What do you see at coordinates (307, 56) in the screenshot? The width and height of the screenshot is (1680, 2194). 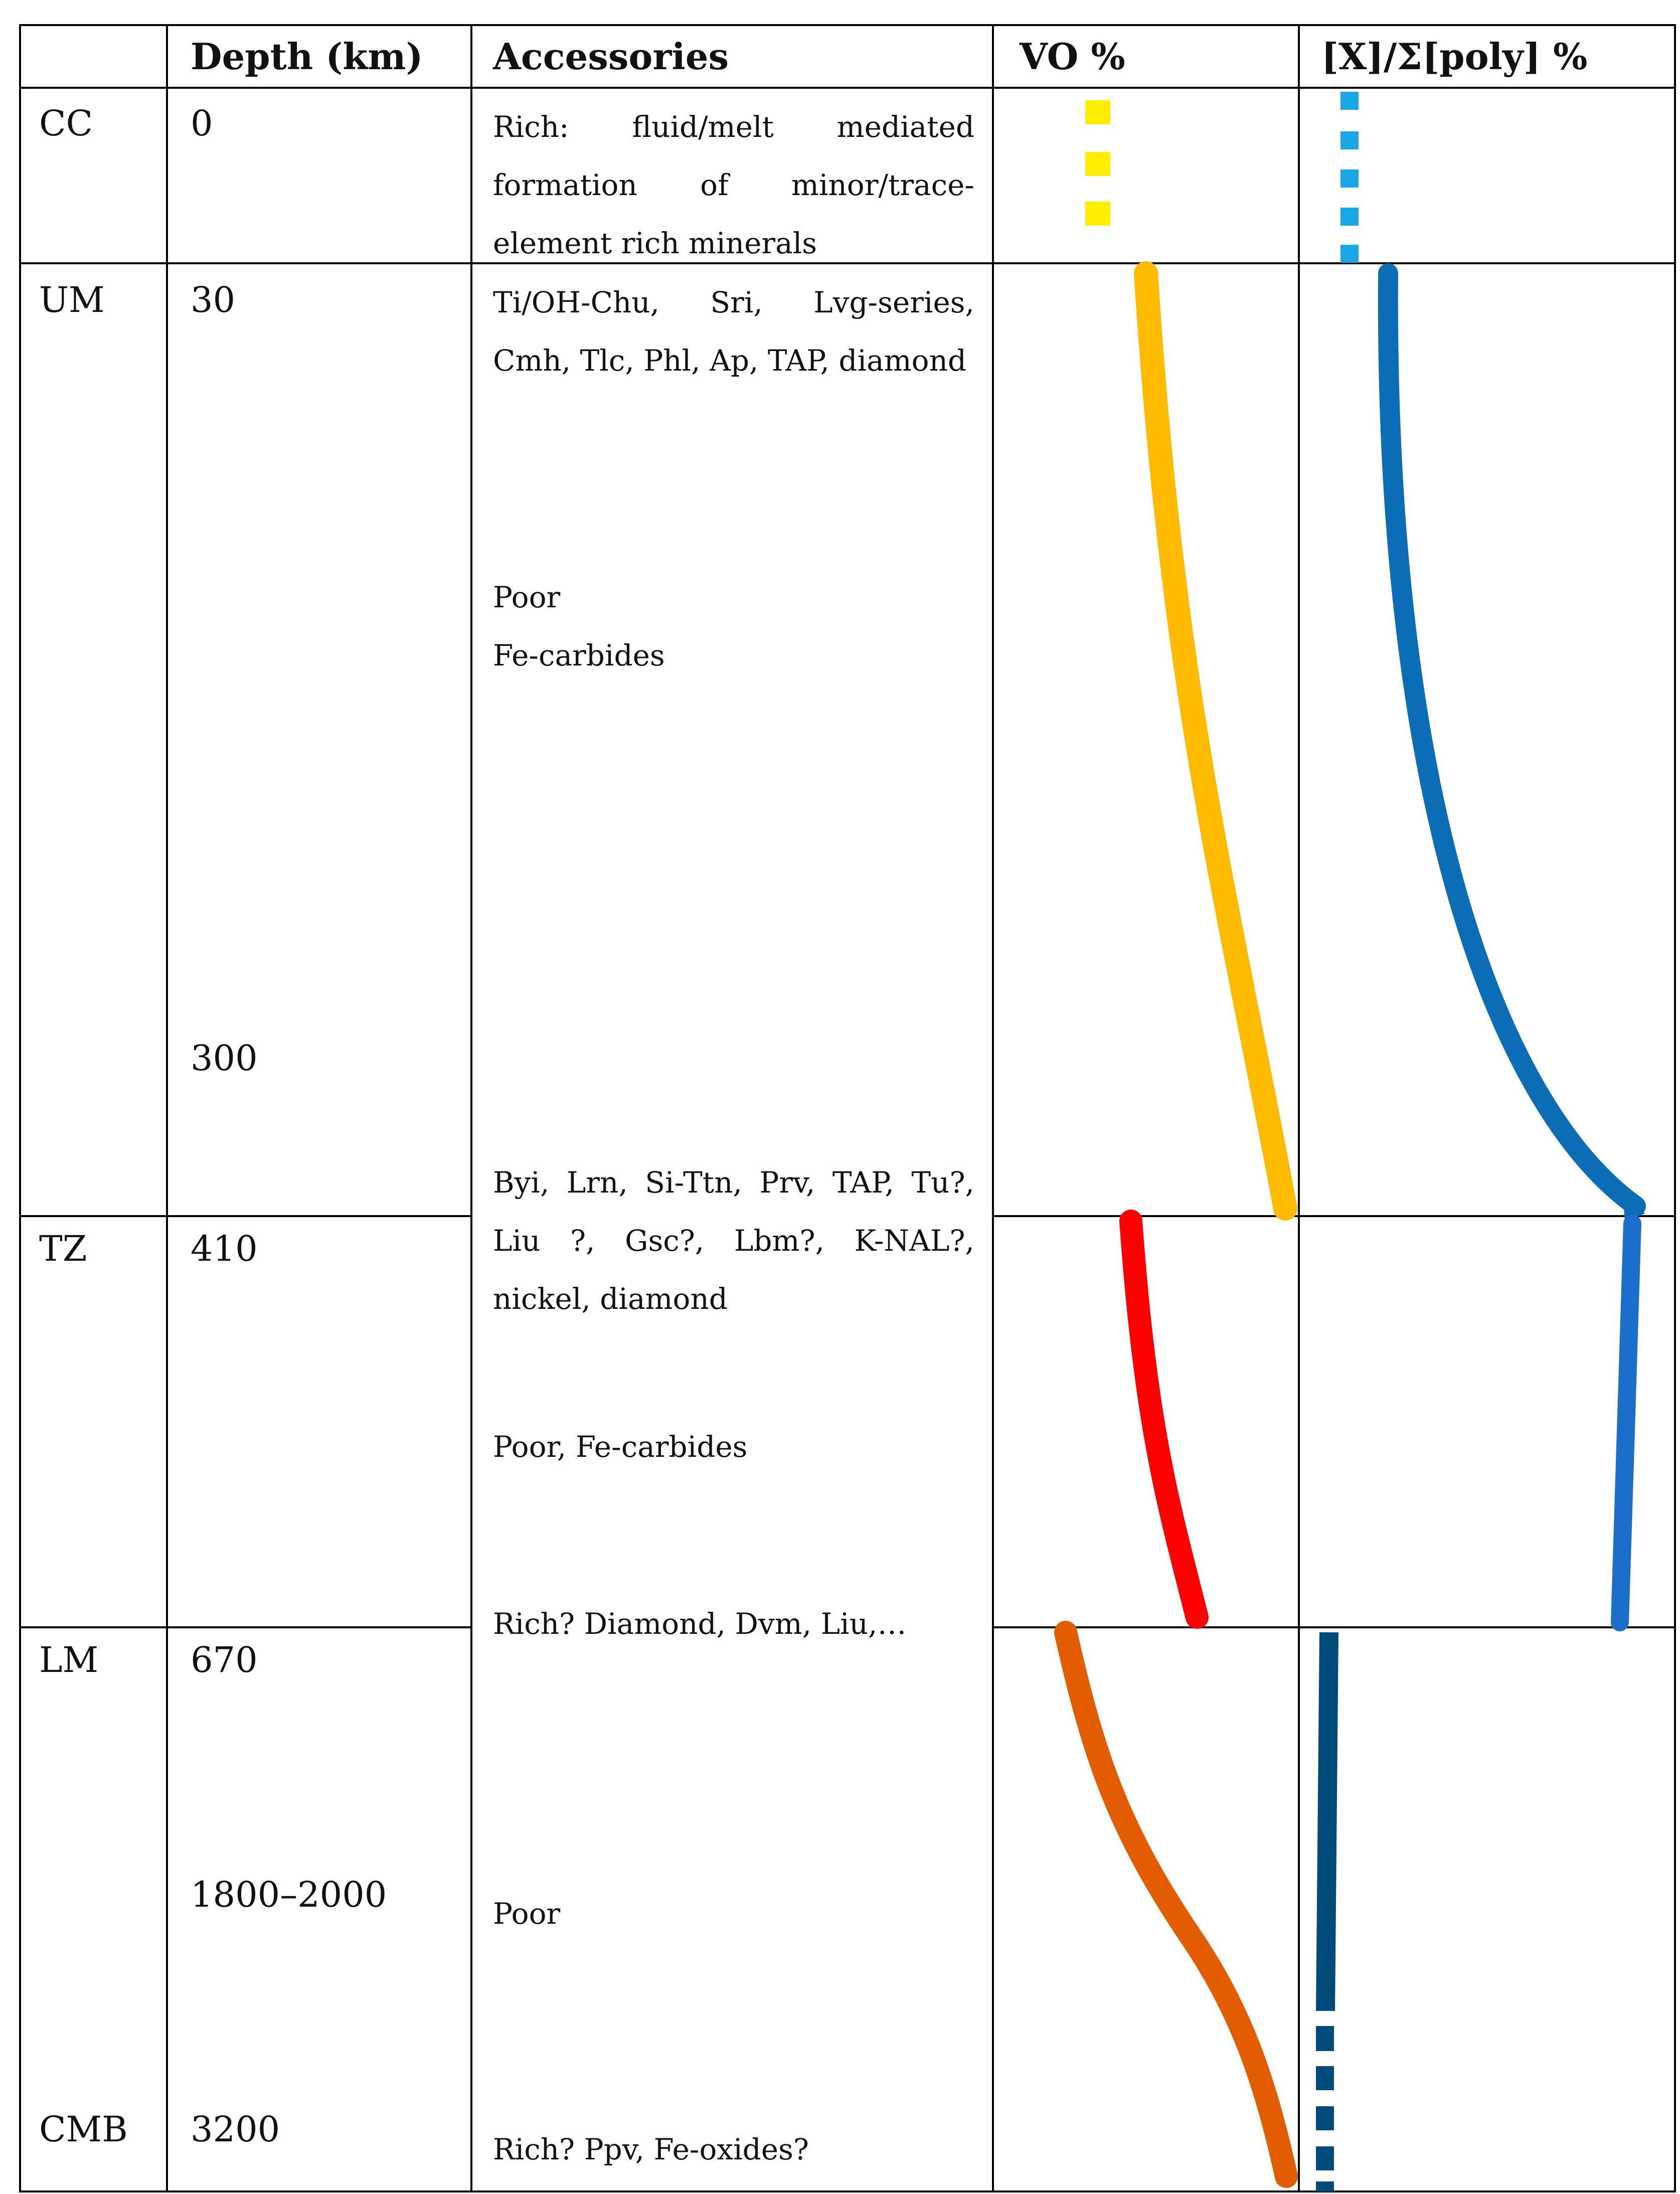 I see `header-depth: Depth (km)` at bounding box center [307, 56].